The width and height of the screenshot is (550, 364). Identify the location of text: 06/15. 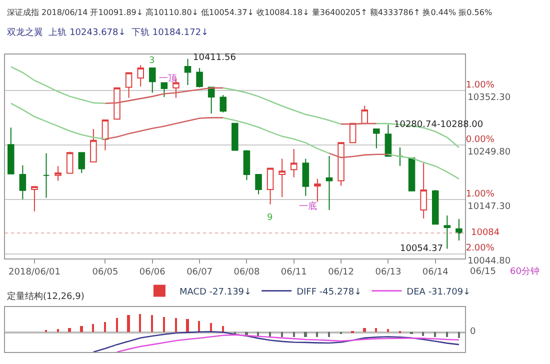
(483, 272).